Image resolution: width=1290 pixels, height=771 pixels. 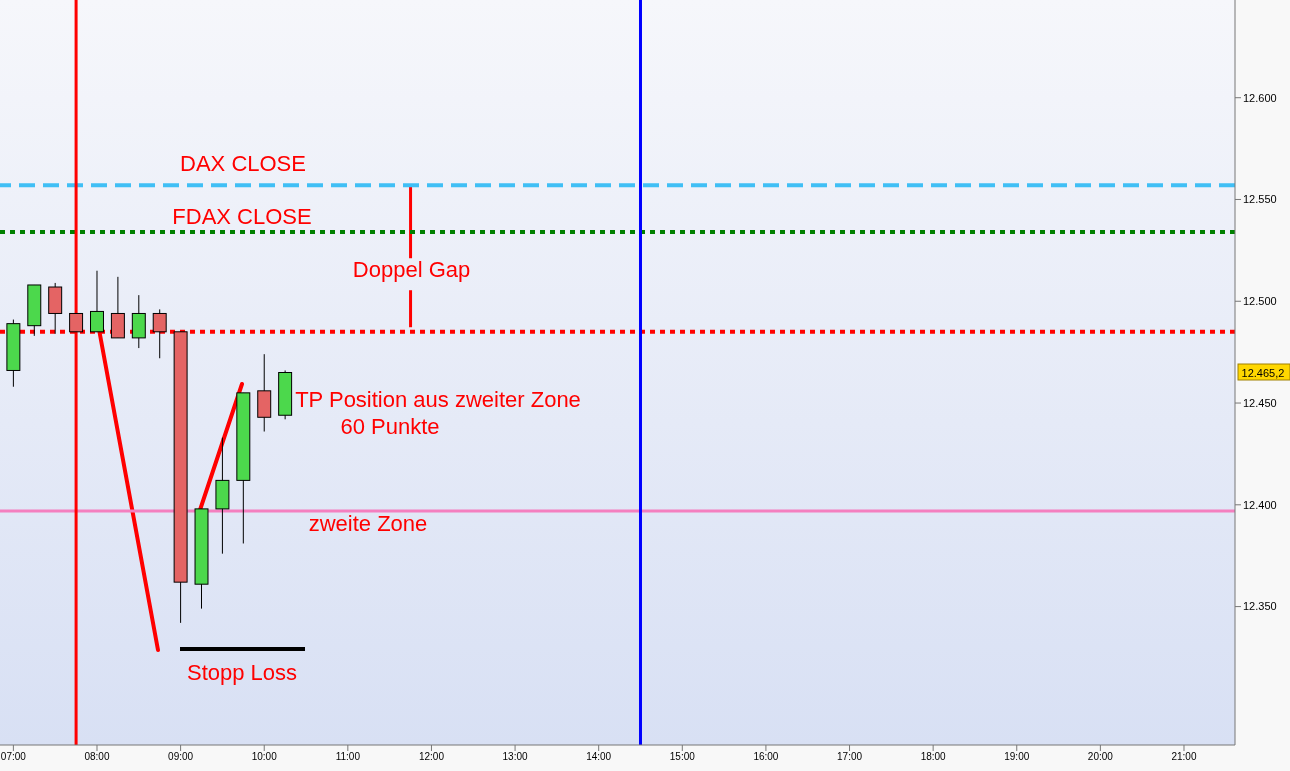 I want to click on x-tick-label: 21:00, so click(x=1184, y=757).